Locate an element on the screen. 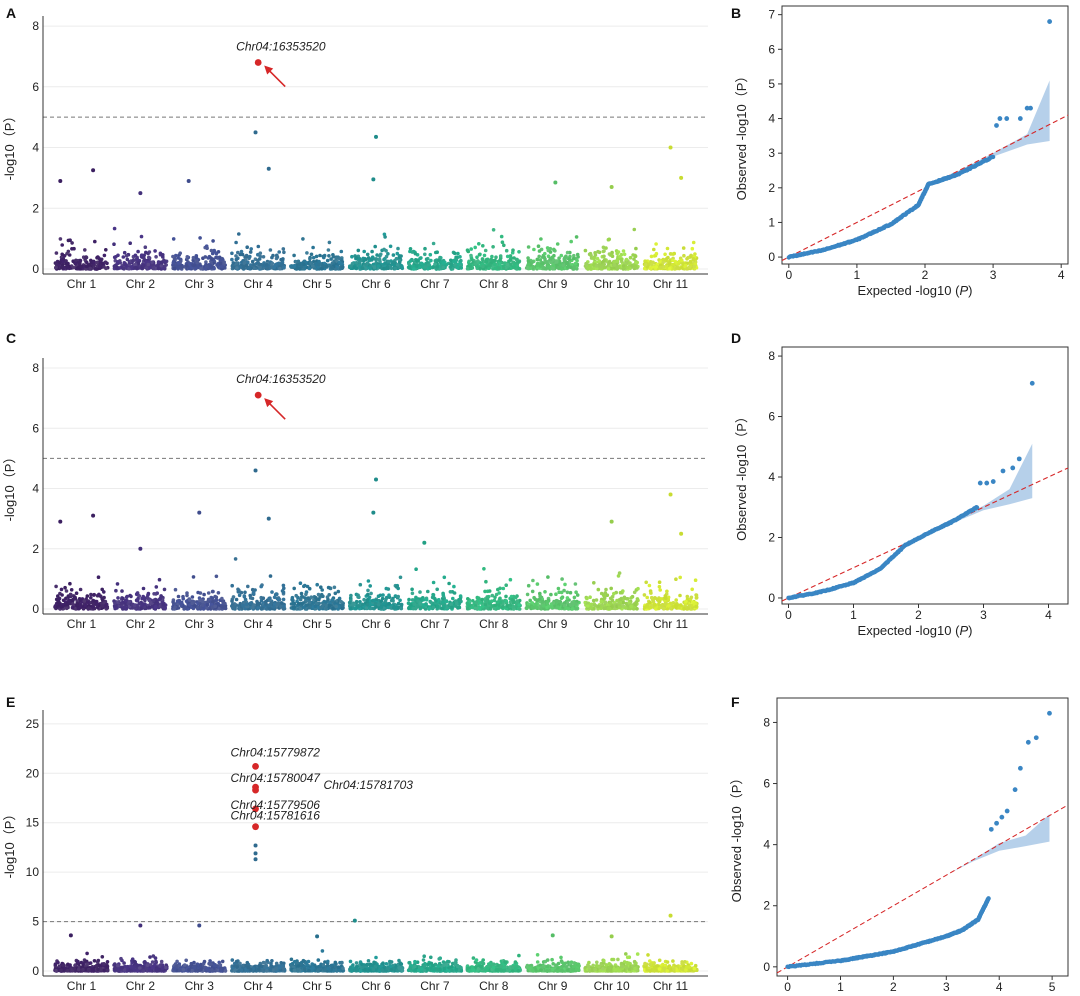 Image resolution: width=1080 pixels, height=996 pixels. y-tick-label: 6 is located at coordinates (35, 428).